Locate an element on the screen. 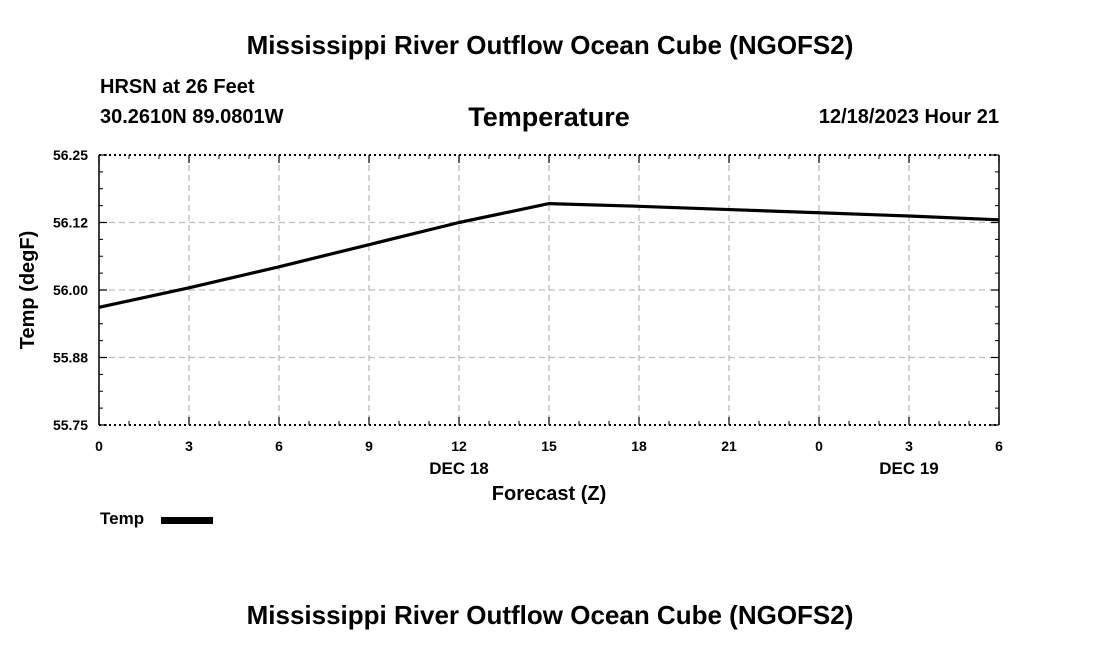  y-axis-label: Temp (degF) is located at coordinates (28, 290).